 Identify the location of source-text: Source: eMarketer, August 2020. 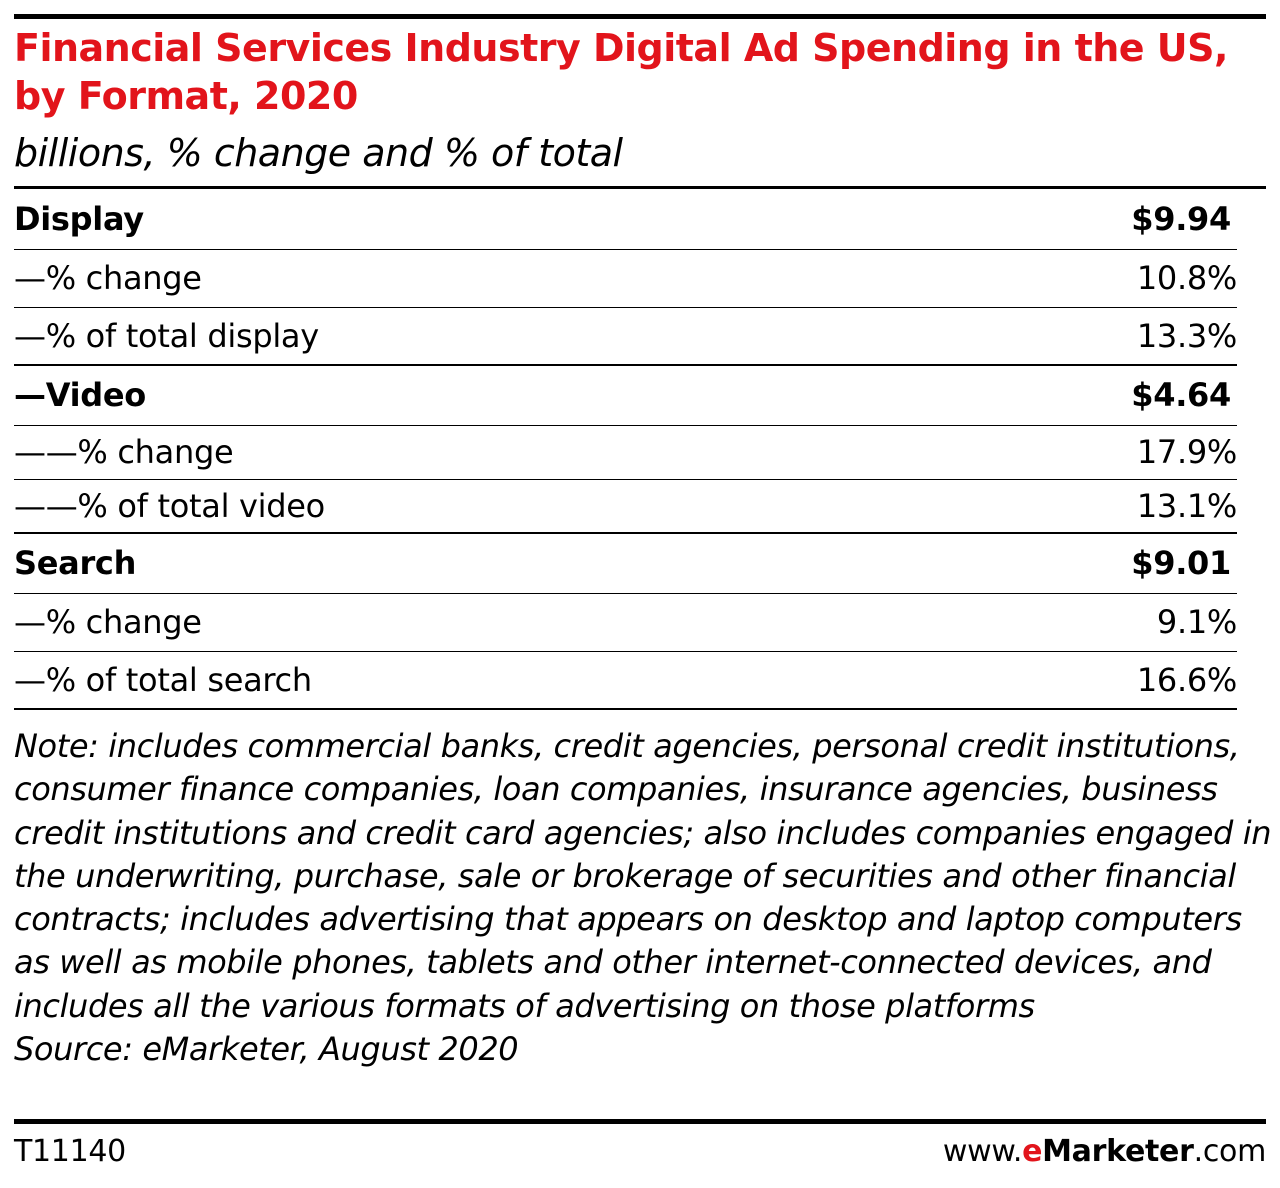
(266, 1049).